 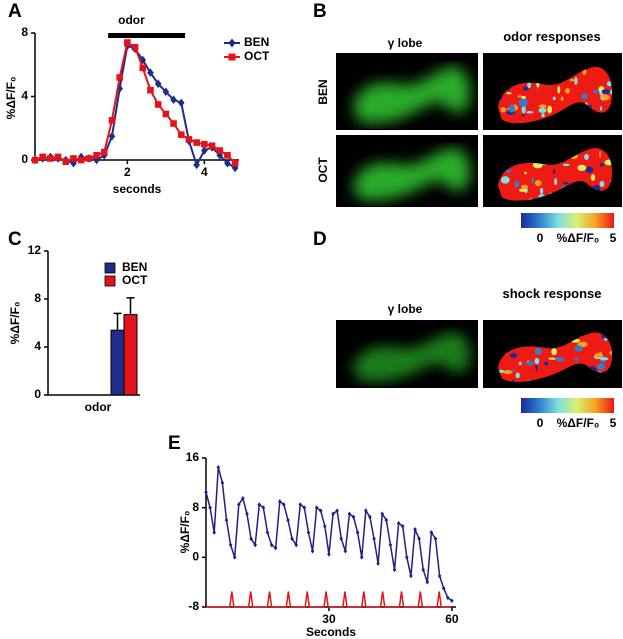 What do you see at coordinates (329, 619) in the screenshot?
I see `x-tick-label: 30` at bounding box center [329, 619].